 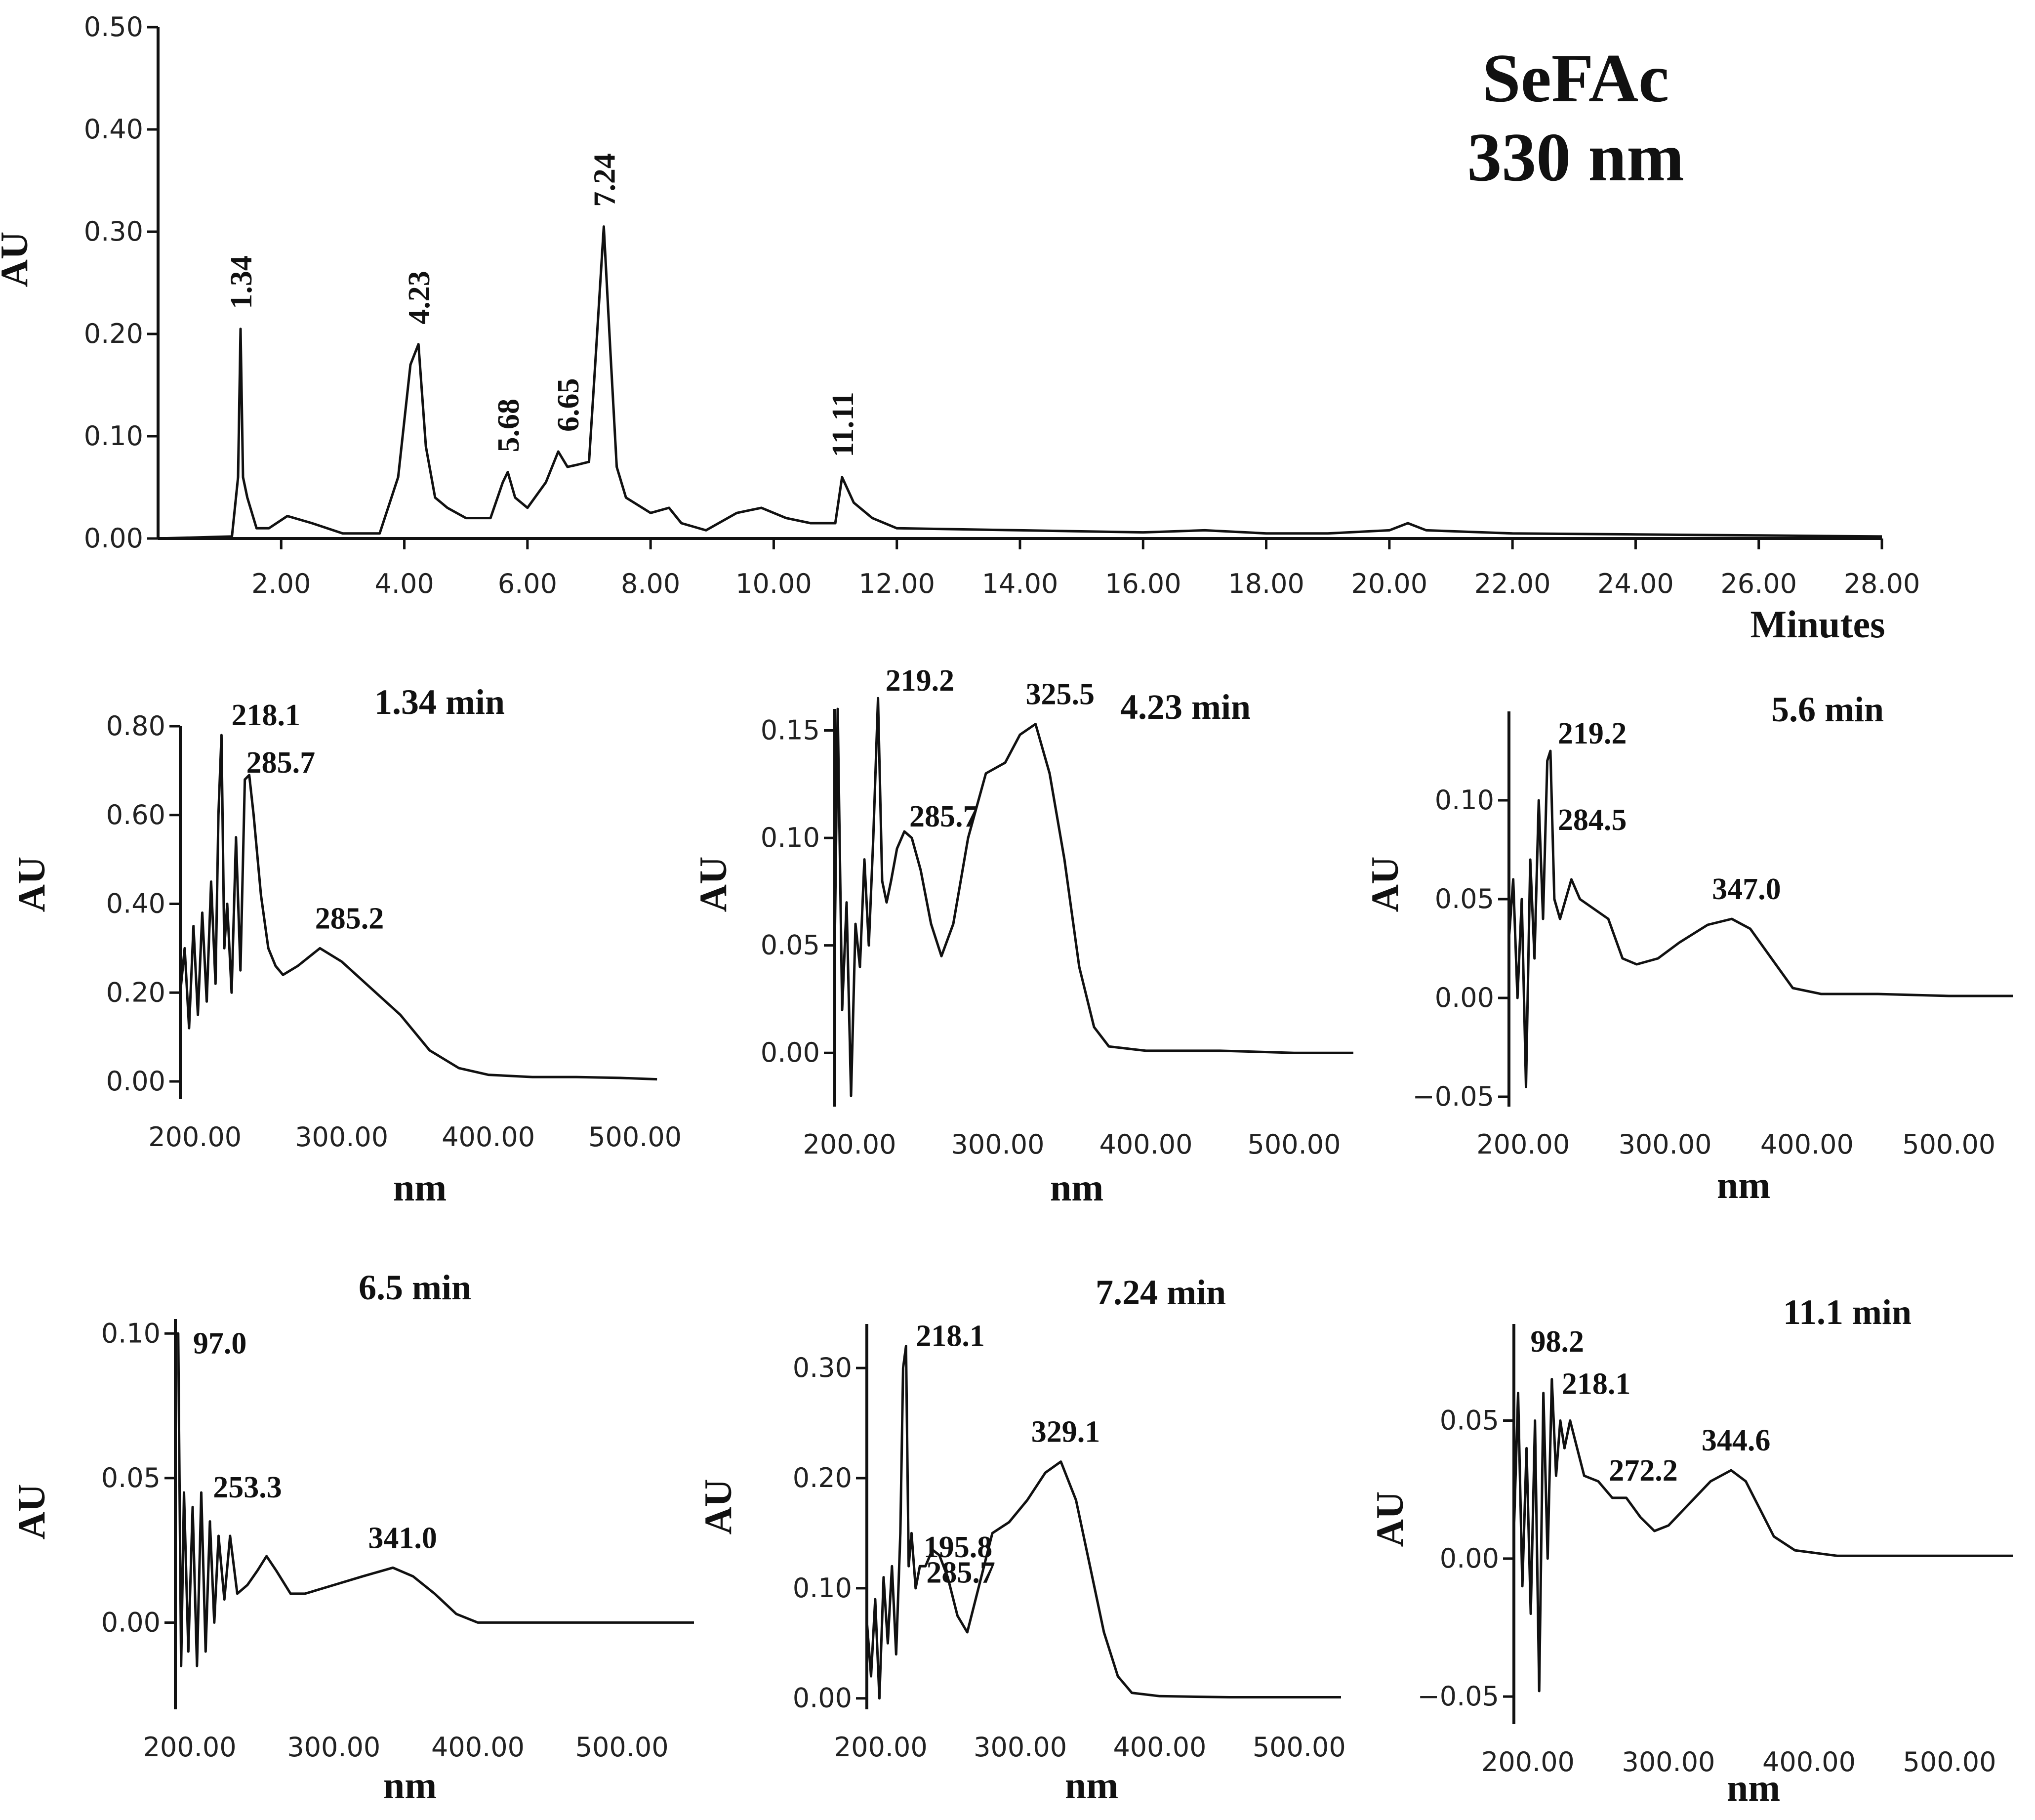 I want to click on y-tick-label: 0.60, so click(x=135, y=814).